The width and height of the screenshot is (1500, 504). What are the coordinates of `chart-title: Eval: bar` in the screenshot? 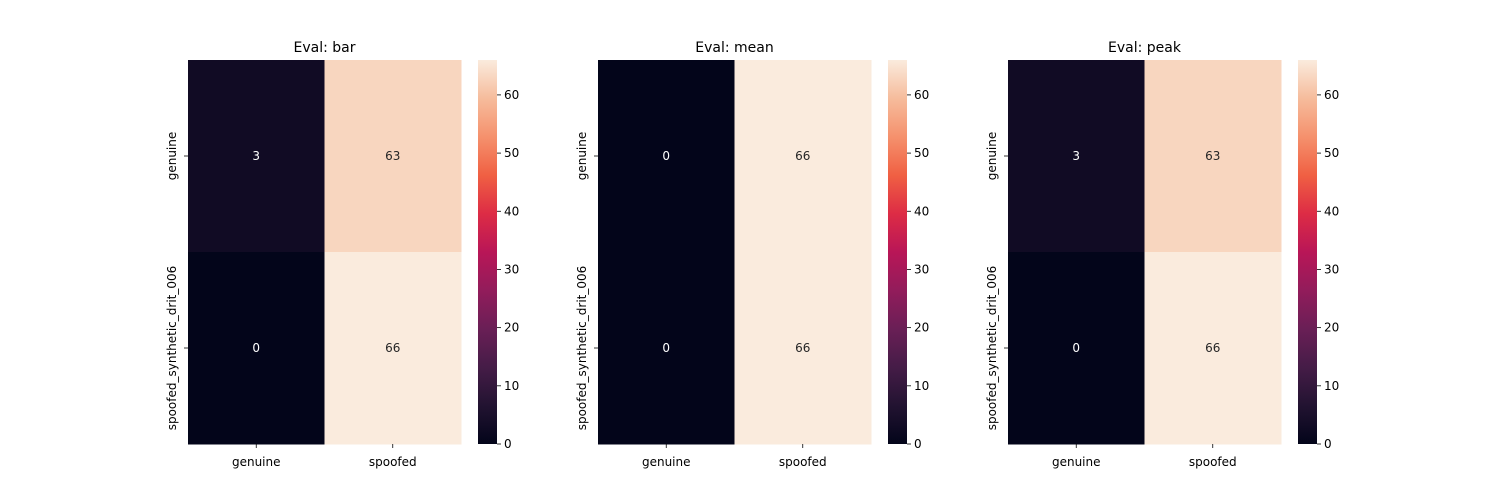 It's located at (325, 48).